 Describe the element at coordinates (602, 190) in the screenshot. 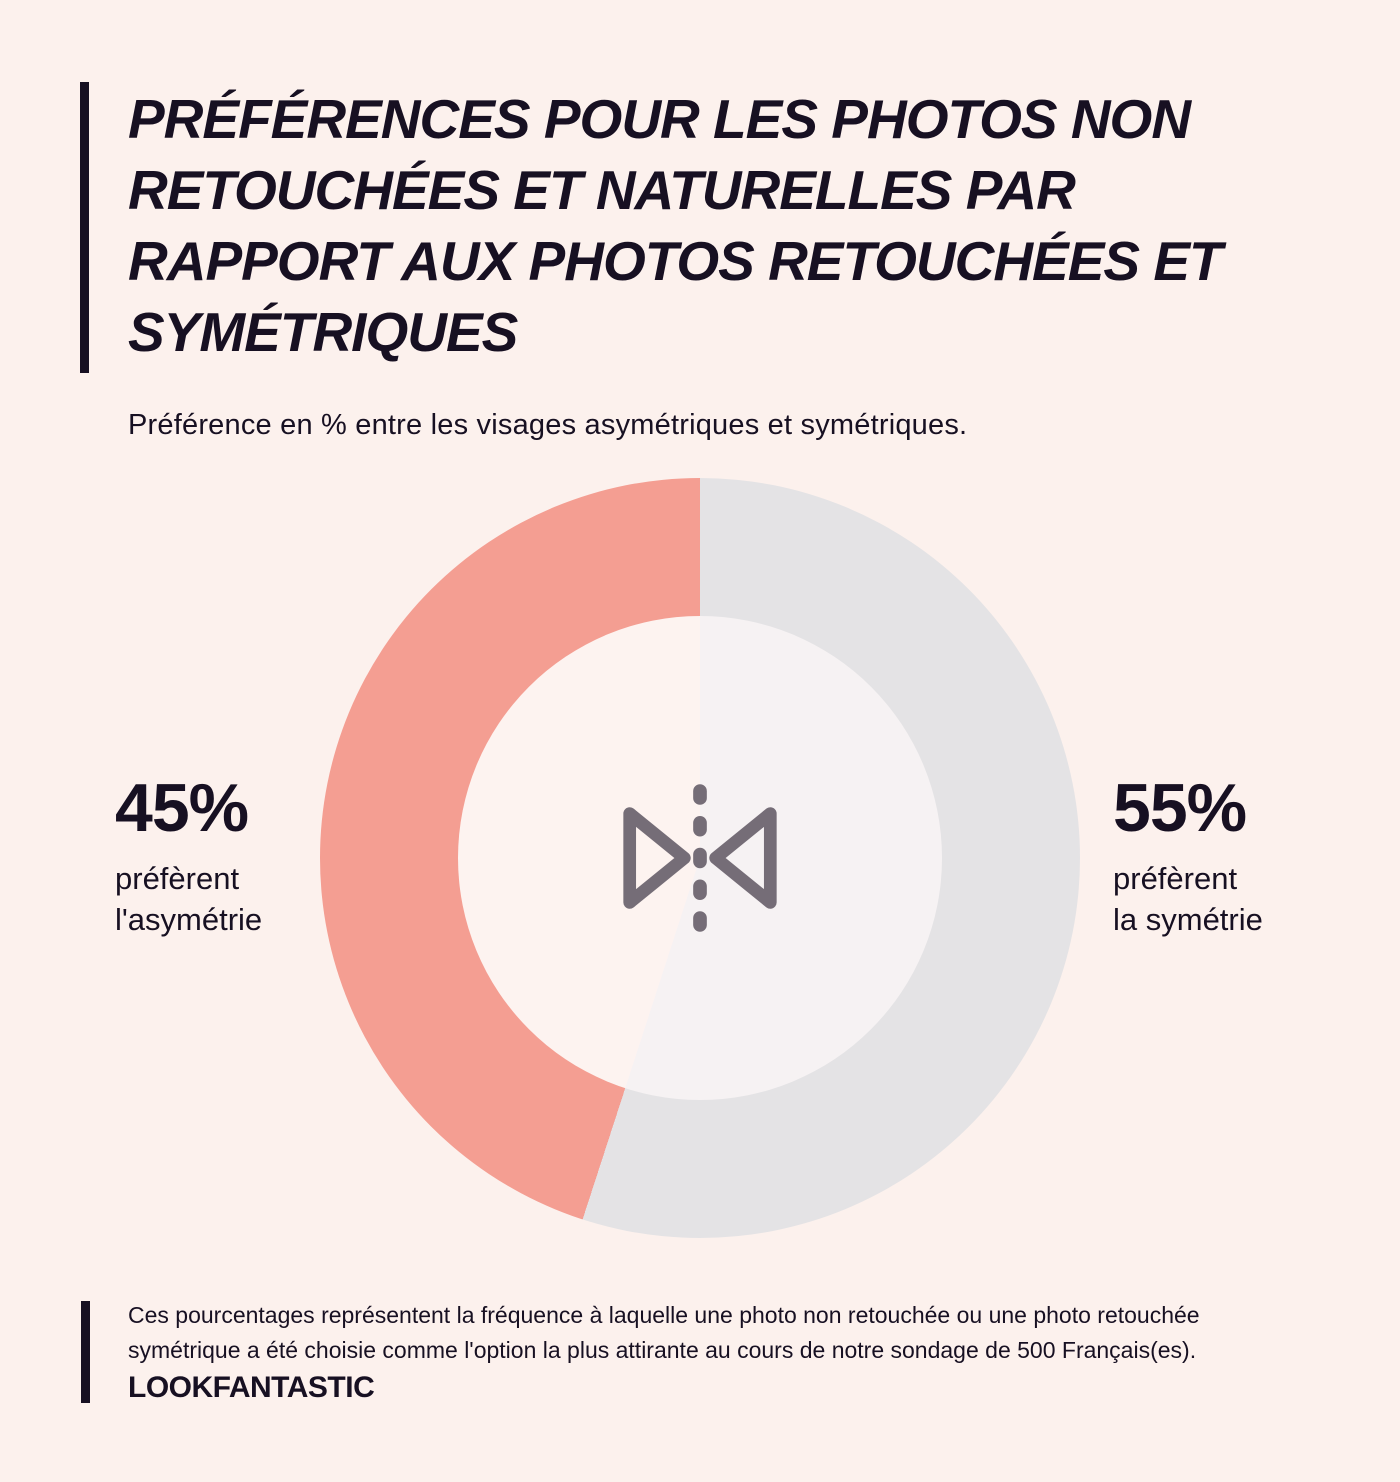

I see `page-title-line: RETOUCHÉES ET NATURELLES PAR` at that location.